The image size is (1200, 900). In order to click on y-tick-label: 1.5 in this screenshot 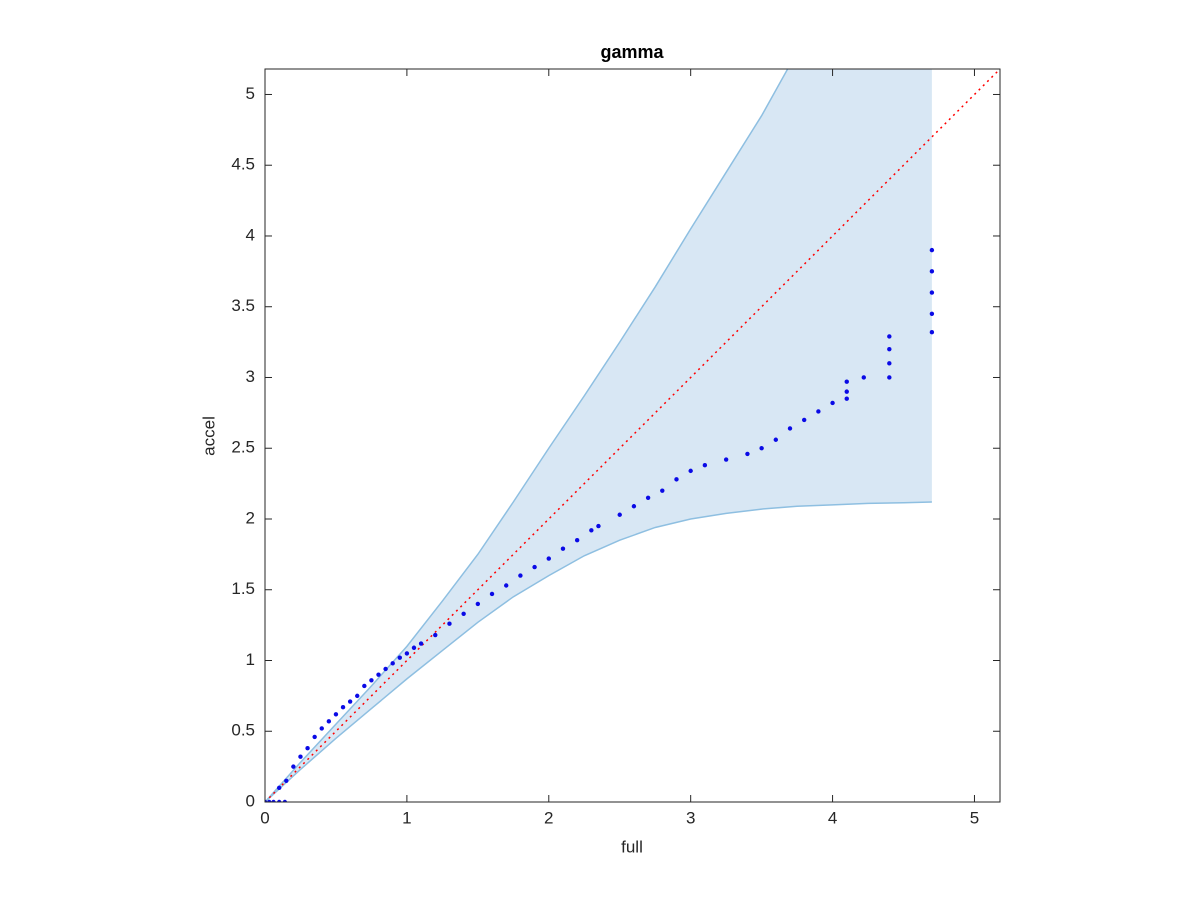, I will do `click(243, 588)`.